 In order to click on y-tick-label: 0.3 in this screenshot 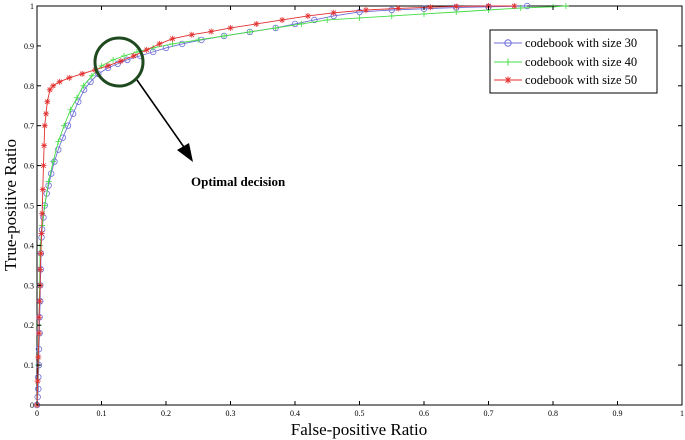, I will do `click(29, 285)`.